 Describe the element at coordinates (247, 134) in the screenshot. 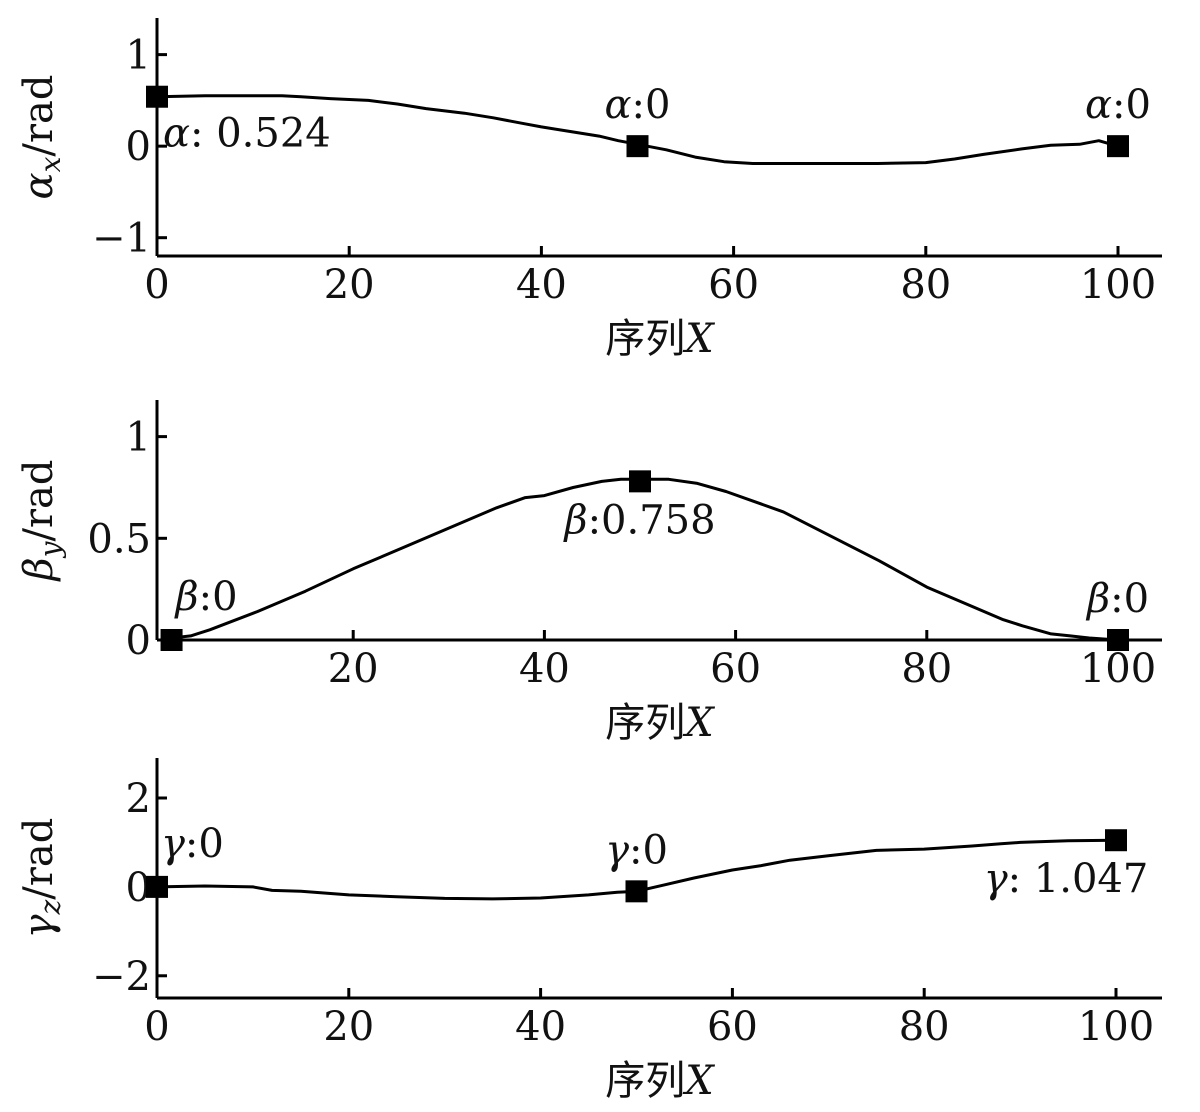

I see `point-label: α: 0.524` at that location.